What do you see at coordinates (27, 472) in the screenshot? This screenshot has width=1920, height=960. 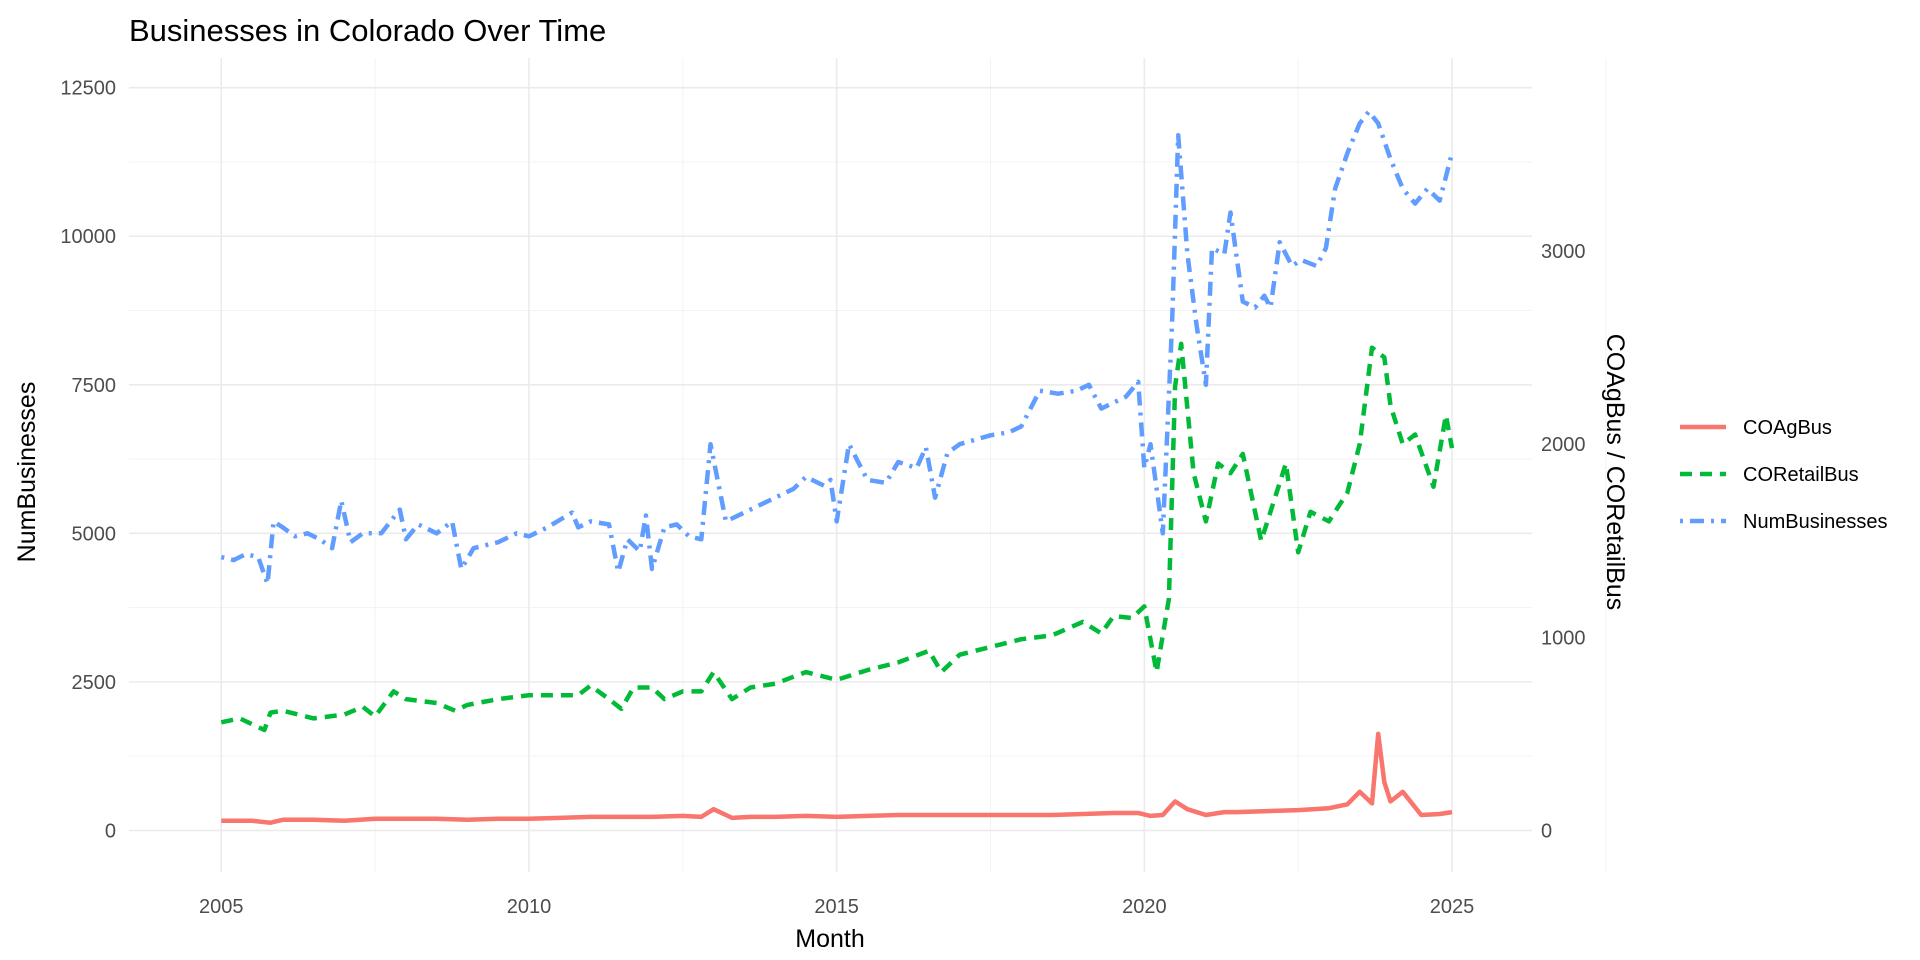 I see `y-axis-title: NumBusinesses` at bounding box center [27, 472].